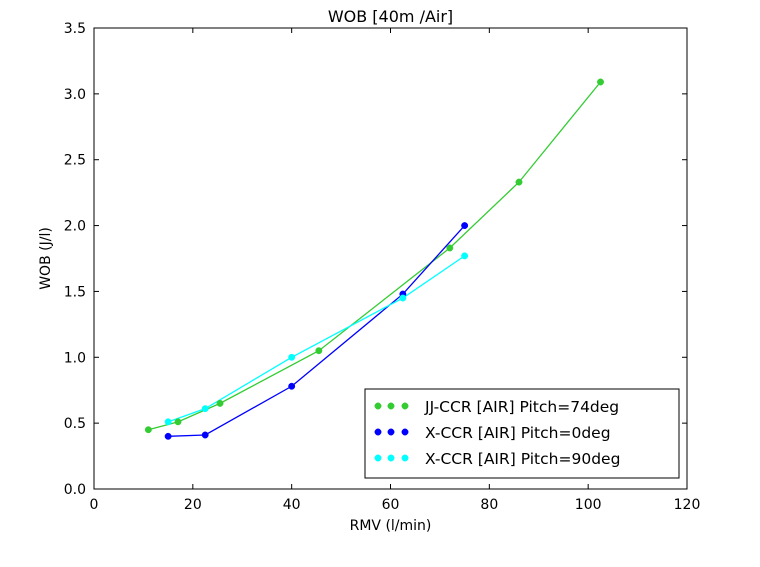 The width and height of the screenshot is (760, 567). Describe the element at coordinates (75, 227) in the screenshot. I see `y-tick-label: 2.0` at that location.